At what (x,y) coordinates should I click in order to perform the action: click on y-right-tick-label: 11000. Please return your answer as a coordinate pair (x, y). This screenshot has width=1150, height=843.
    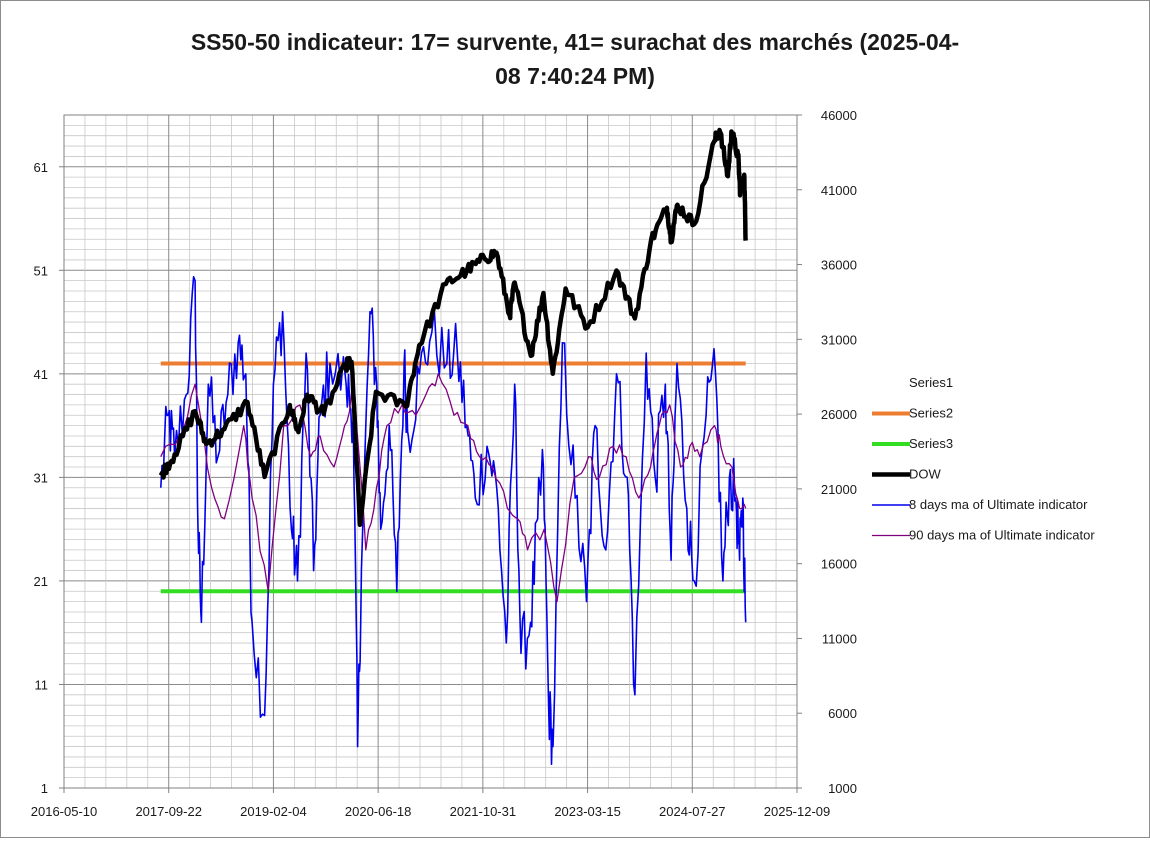
    Looking at the image, I should click on (839, 638).